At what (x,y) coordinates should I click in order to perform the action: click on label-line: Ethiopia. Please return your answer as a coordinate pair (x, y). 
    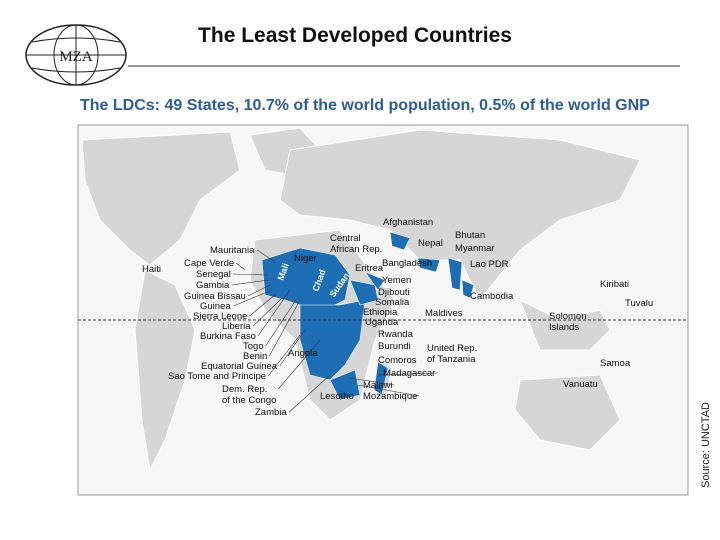
    Looking at the image, I should click on (380, 312).